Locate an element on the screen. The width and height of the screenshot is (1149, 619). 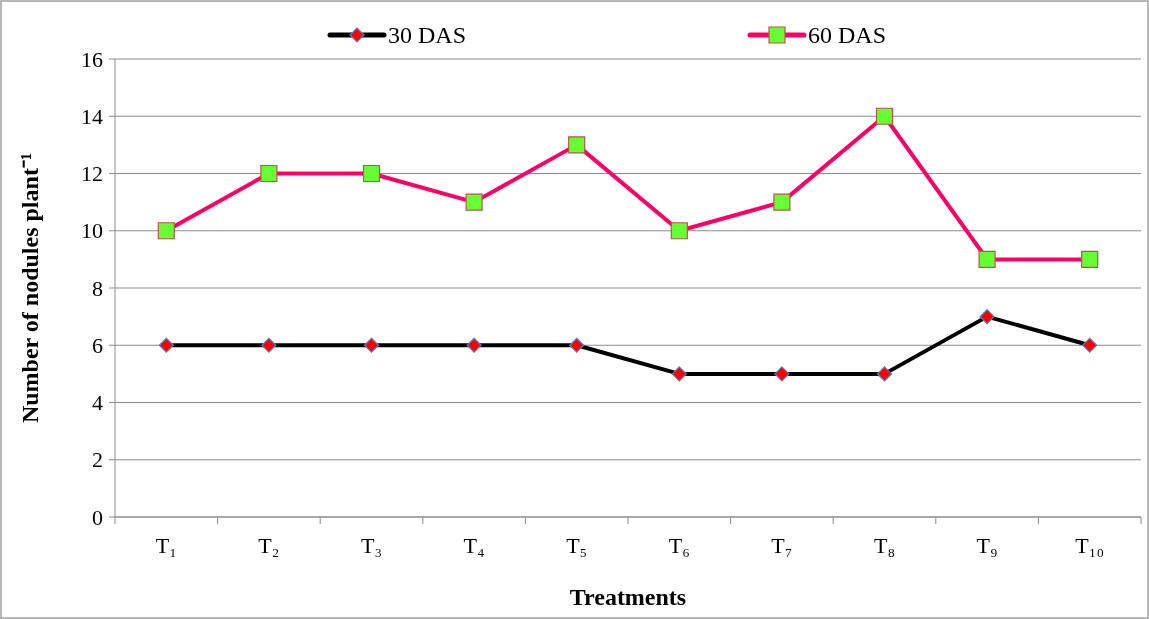
y-tick-label: 4 is located at coordinates (97, 403).